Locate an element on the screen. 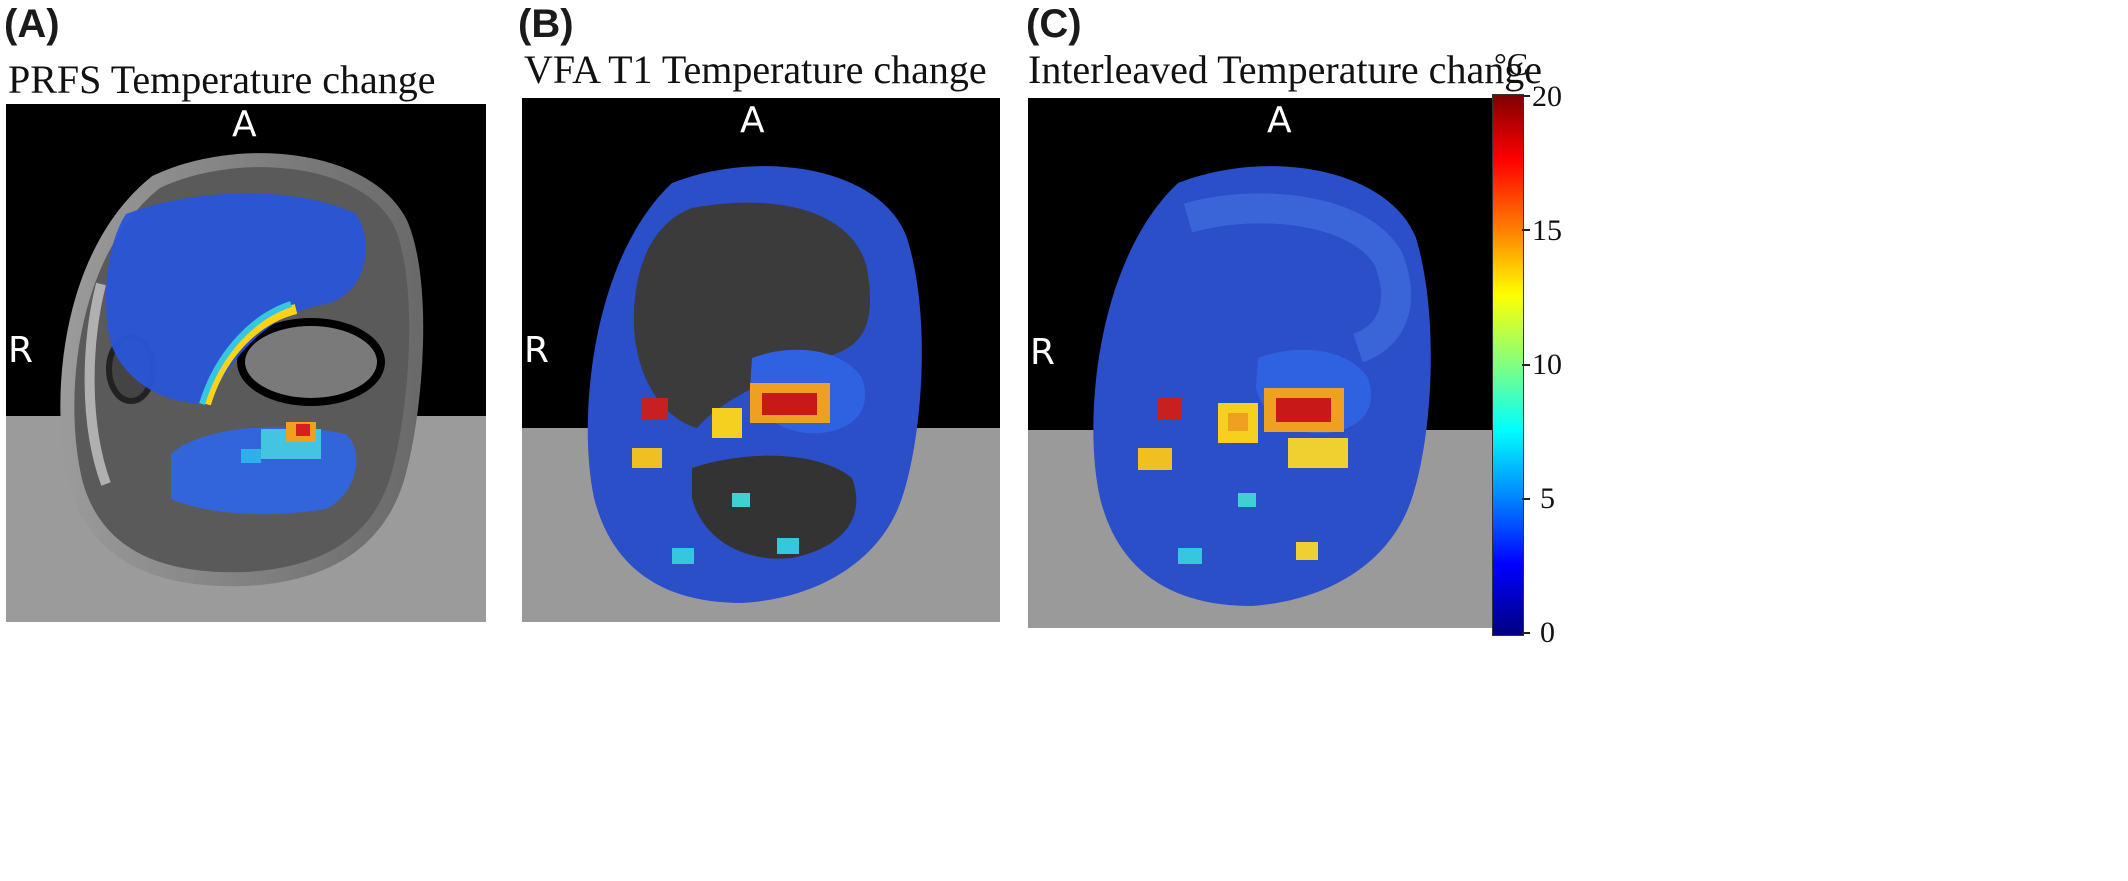 The width and height of the screenshot is (2128, 881). panel-a-anterior-label: A is located at coordinates (244, 124).